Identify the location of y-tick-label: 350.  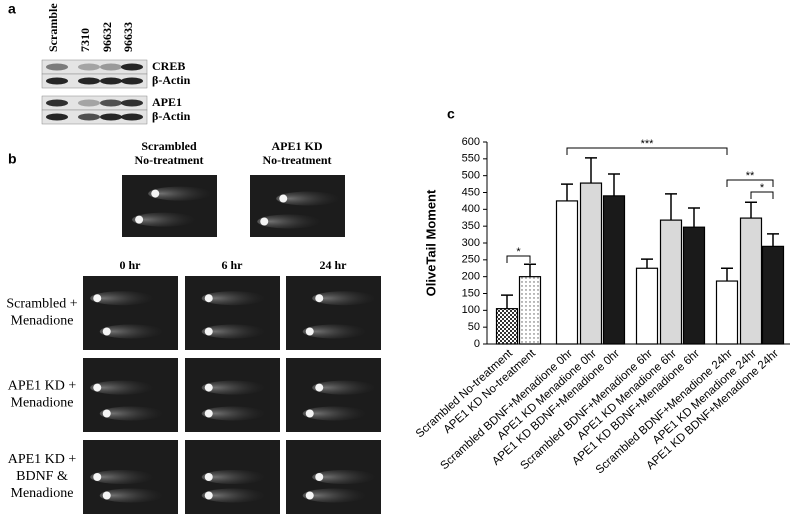
(471, 226).